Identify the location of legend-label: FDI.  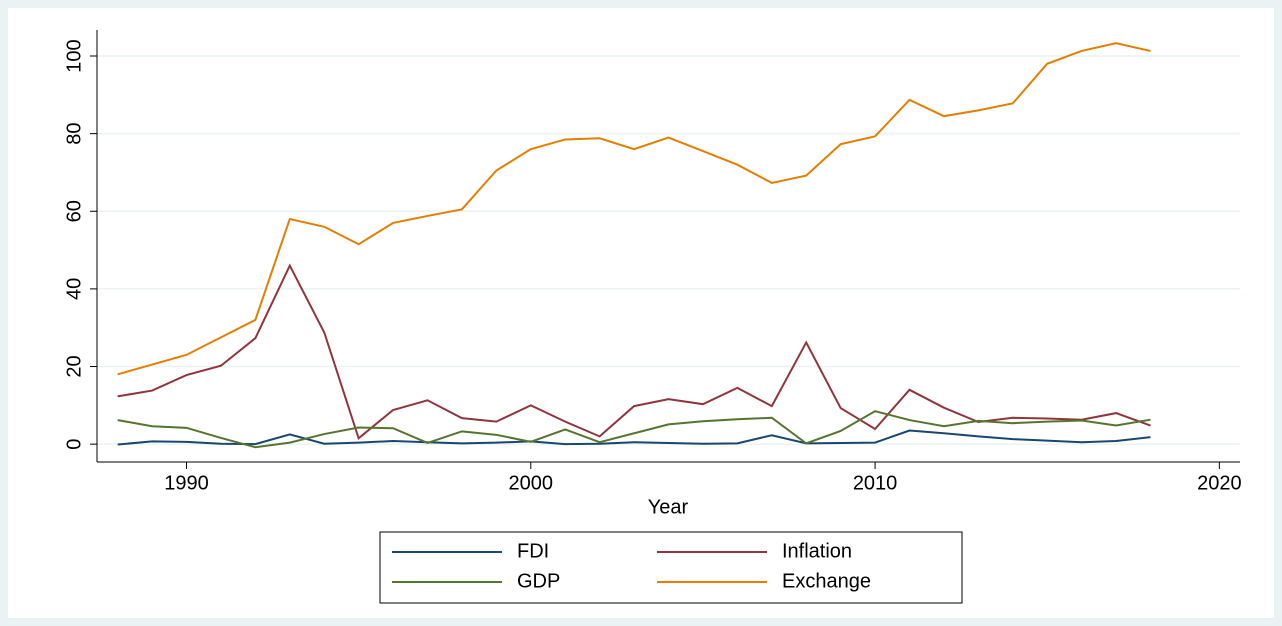
(533, 551).